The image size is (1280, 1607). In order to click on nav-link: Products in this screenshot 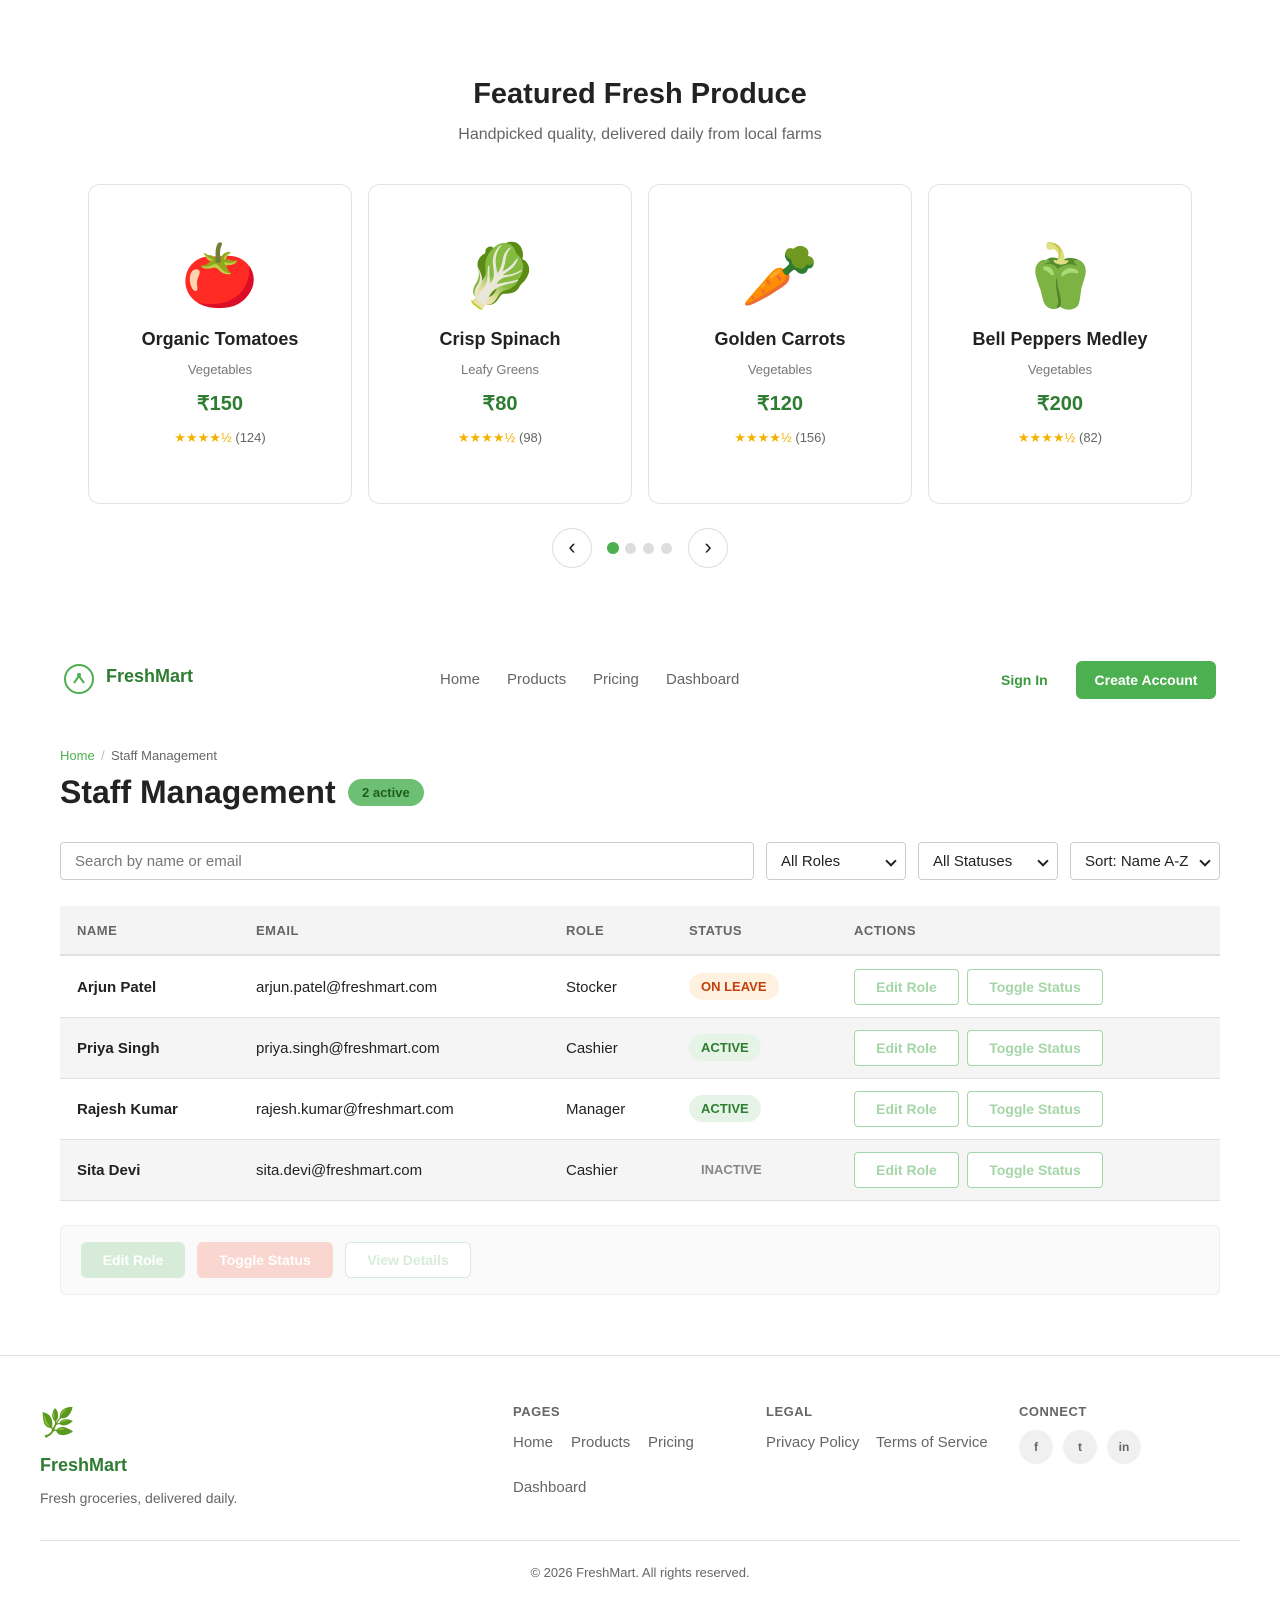, I will do `click(537, 679)`.